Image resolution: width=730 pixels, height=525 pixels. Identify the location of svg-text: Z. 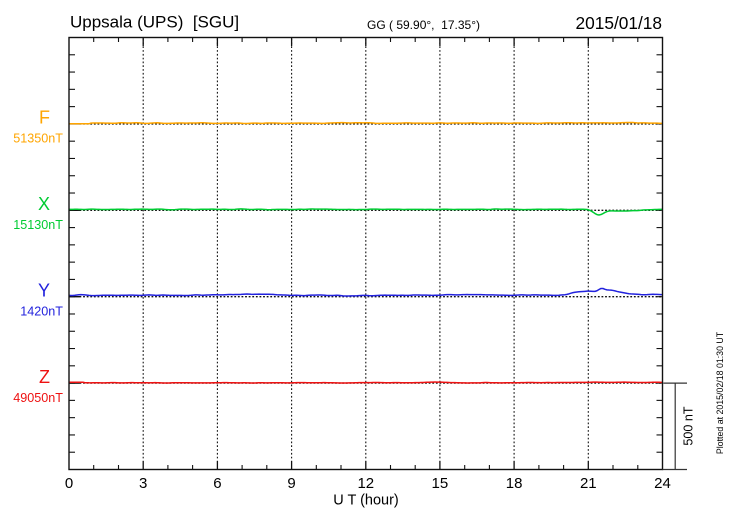
(44, 377).